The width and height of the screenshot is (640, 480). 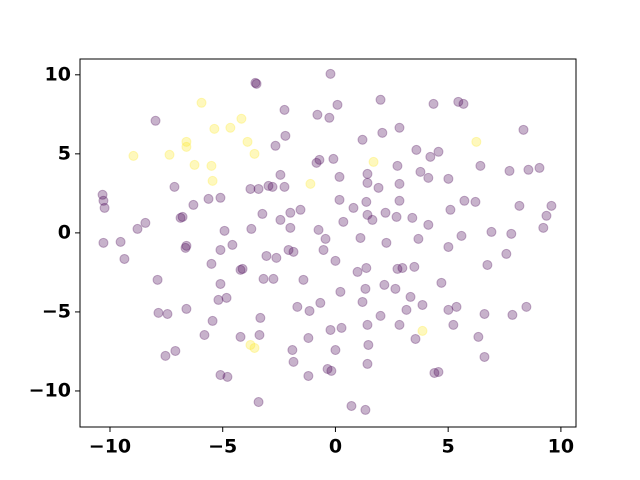 What do you see at coordinates (561, 447) in the screenshot?
I see `x-tick-label: 10` at bounding box center [561, 447].